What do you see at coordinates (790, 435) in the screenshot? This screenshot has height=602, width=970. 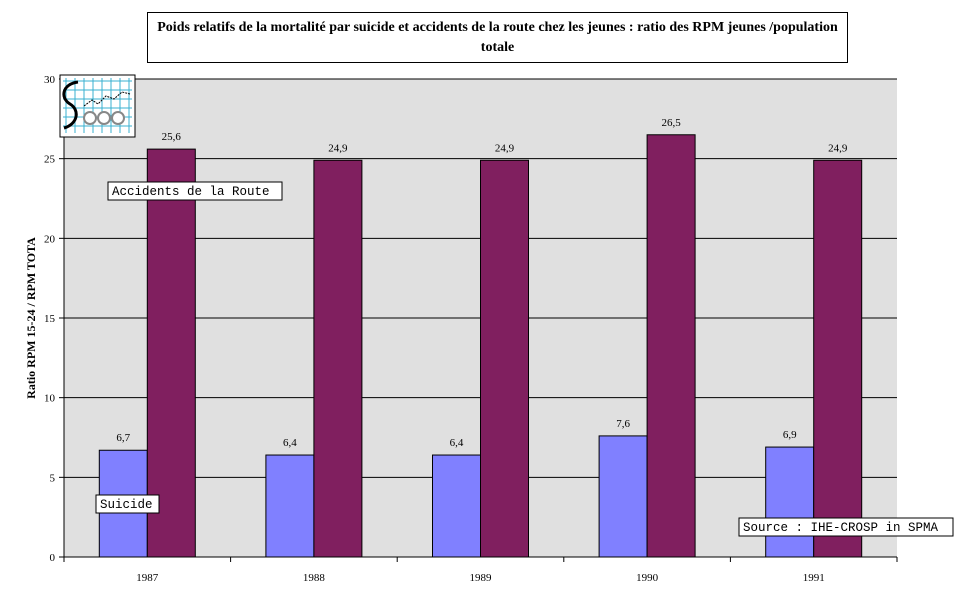 I see `data-label: 6,9` at bounding box center [790, 435].